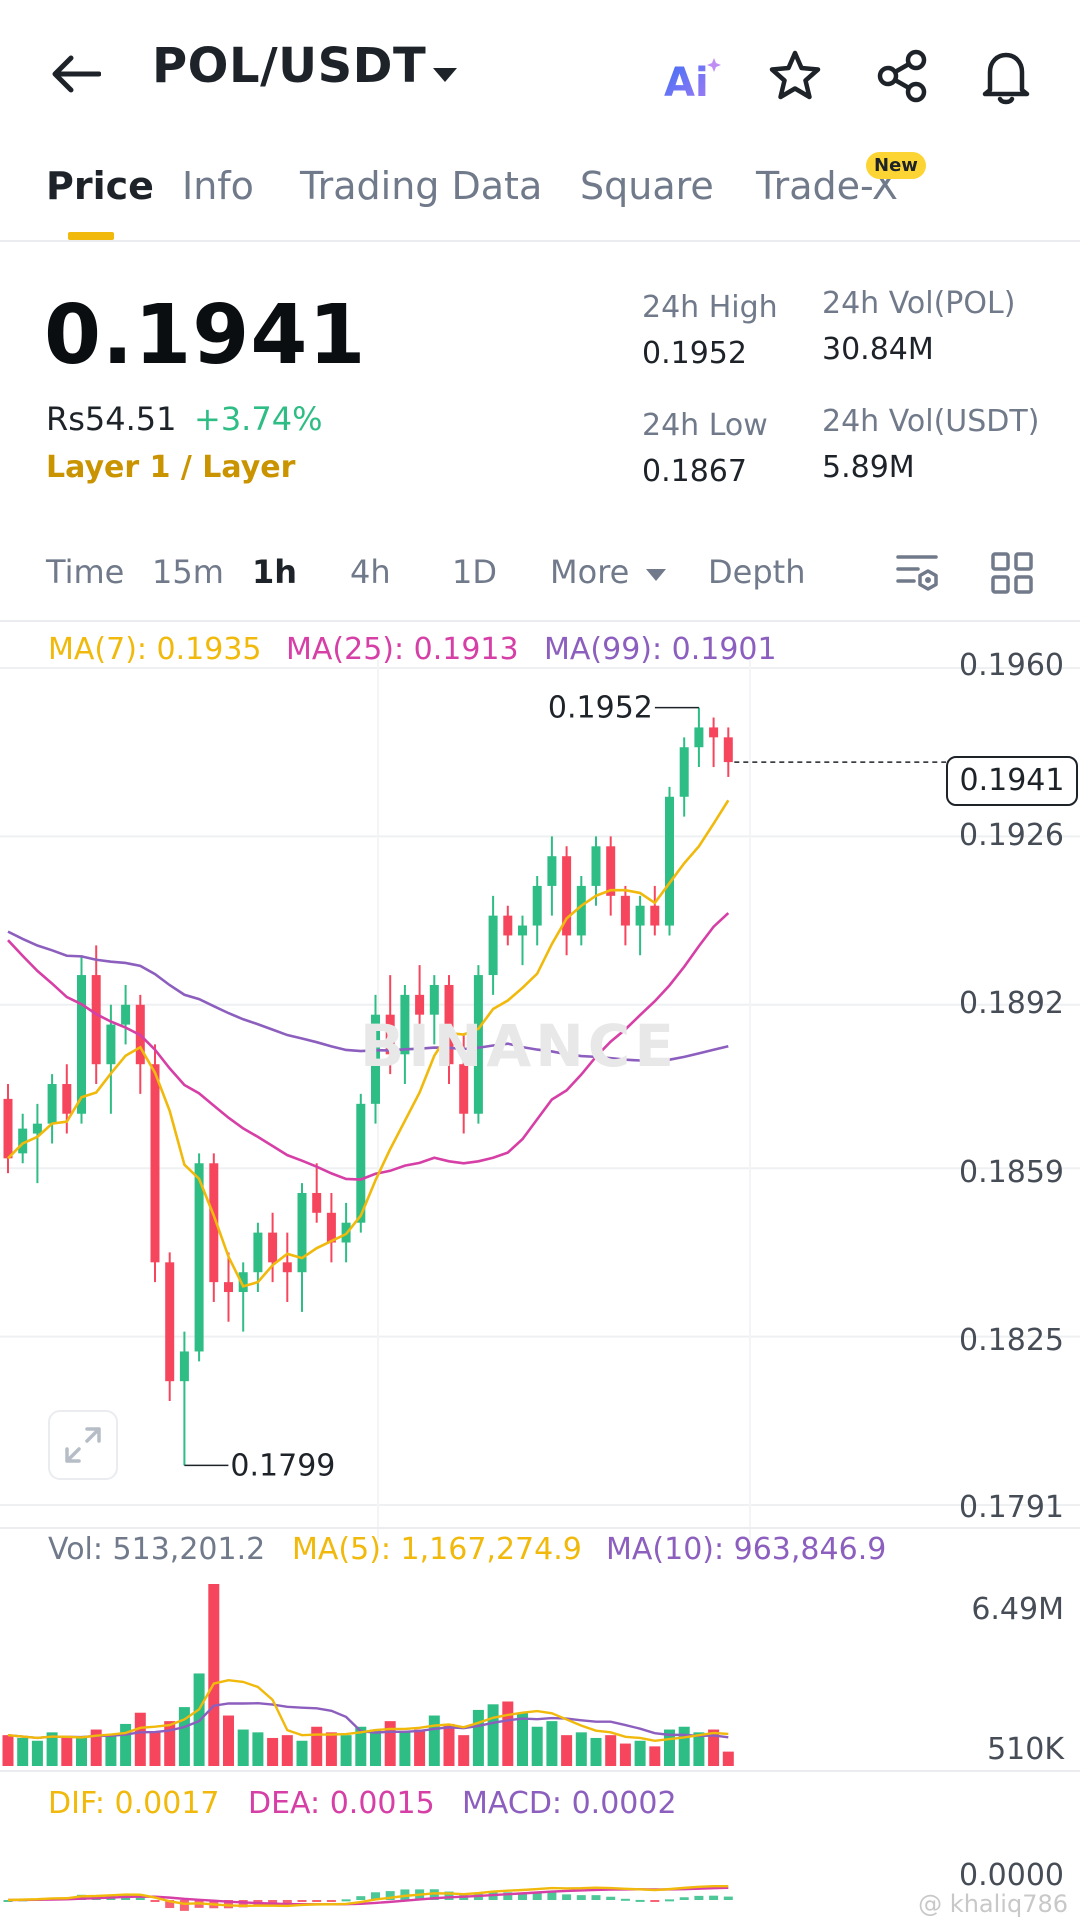 This screenshot has height=1922, width=1080. I want to click on ai-assistant-icon: Ai, so click(692, 78).